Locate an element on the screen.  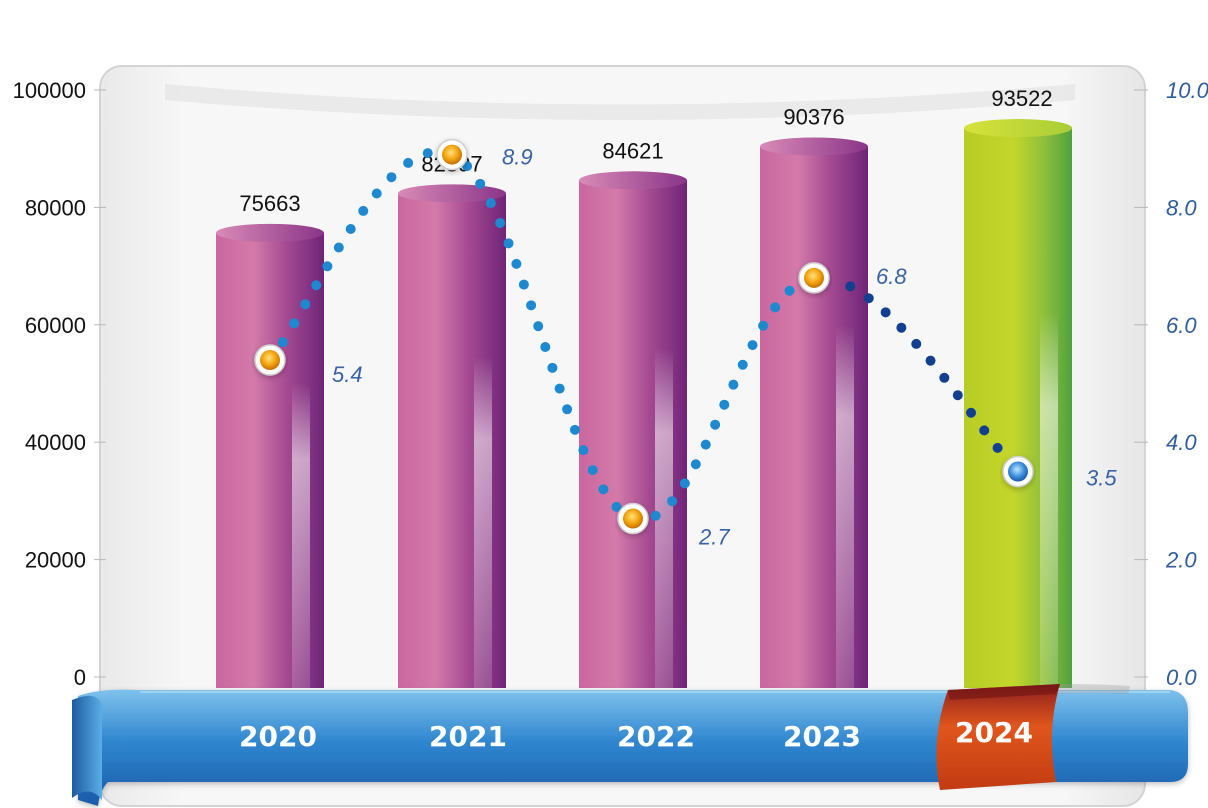
right-tick-label: 0.0 is located at coordinates (1181, 677).